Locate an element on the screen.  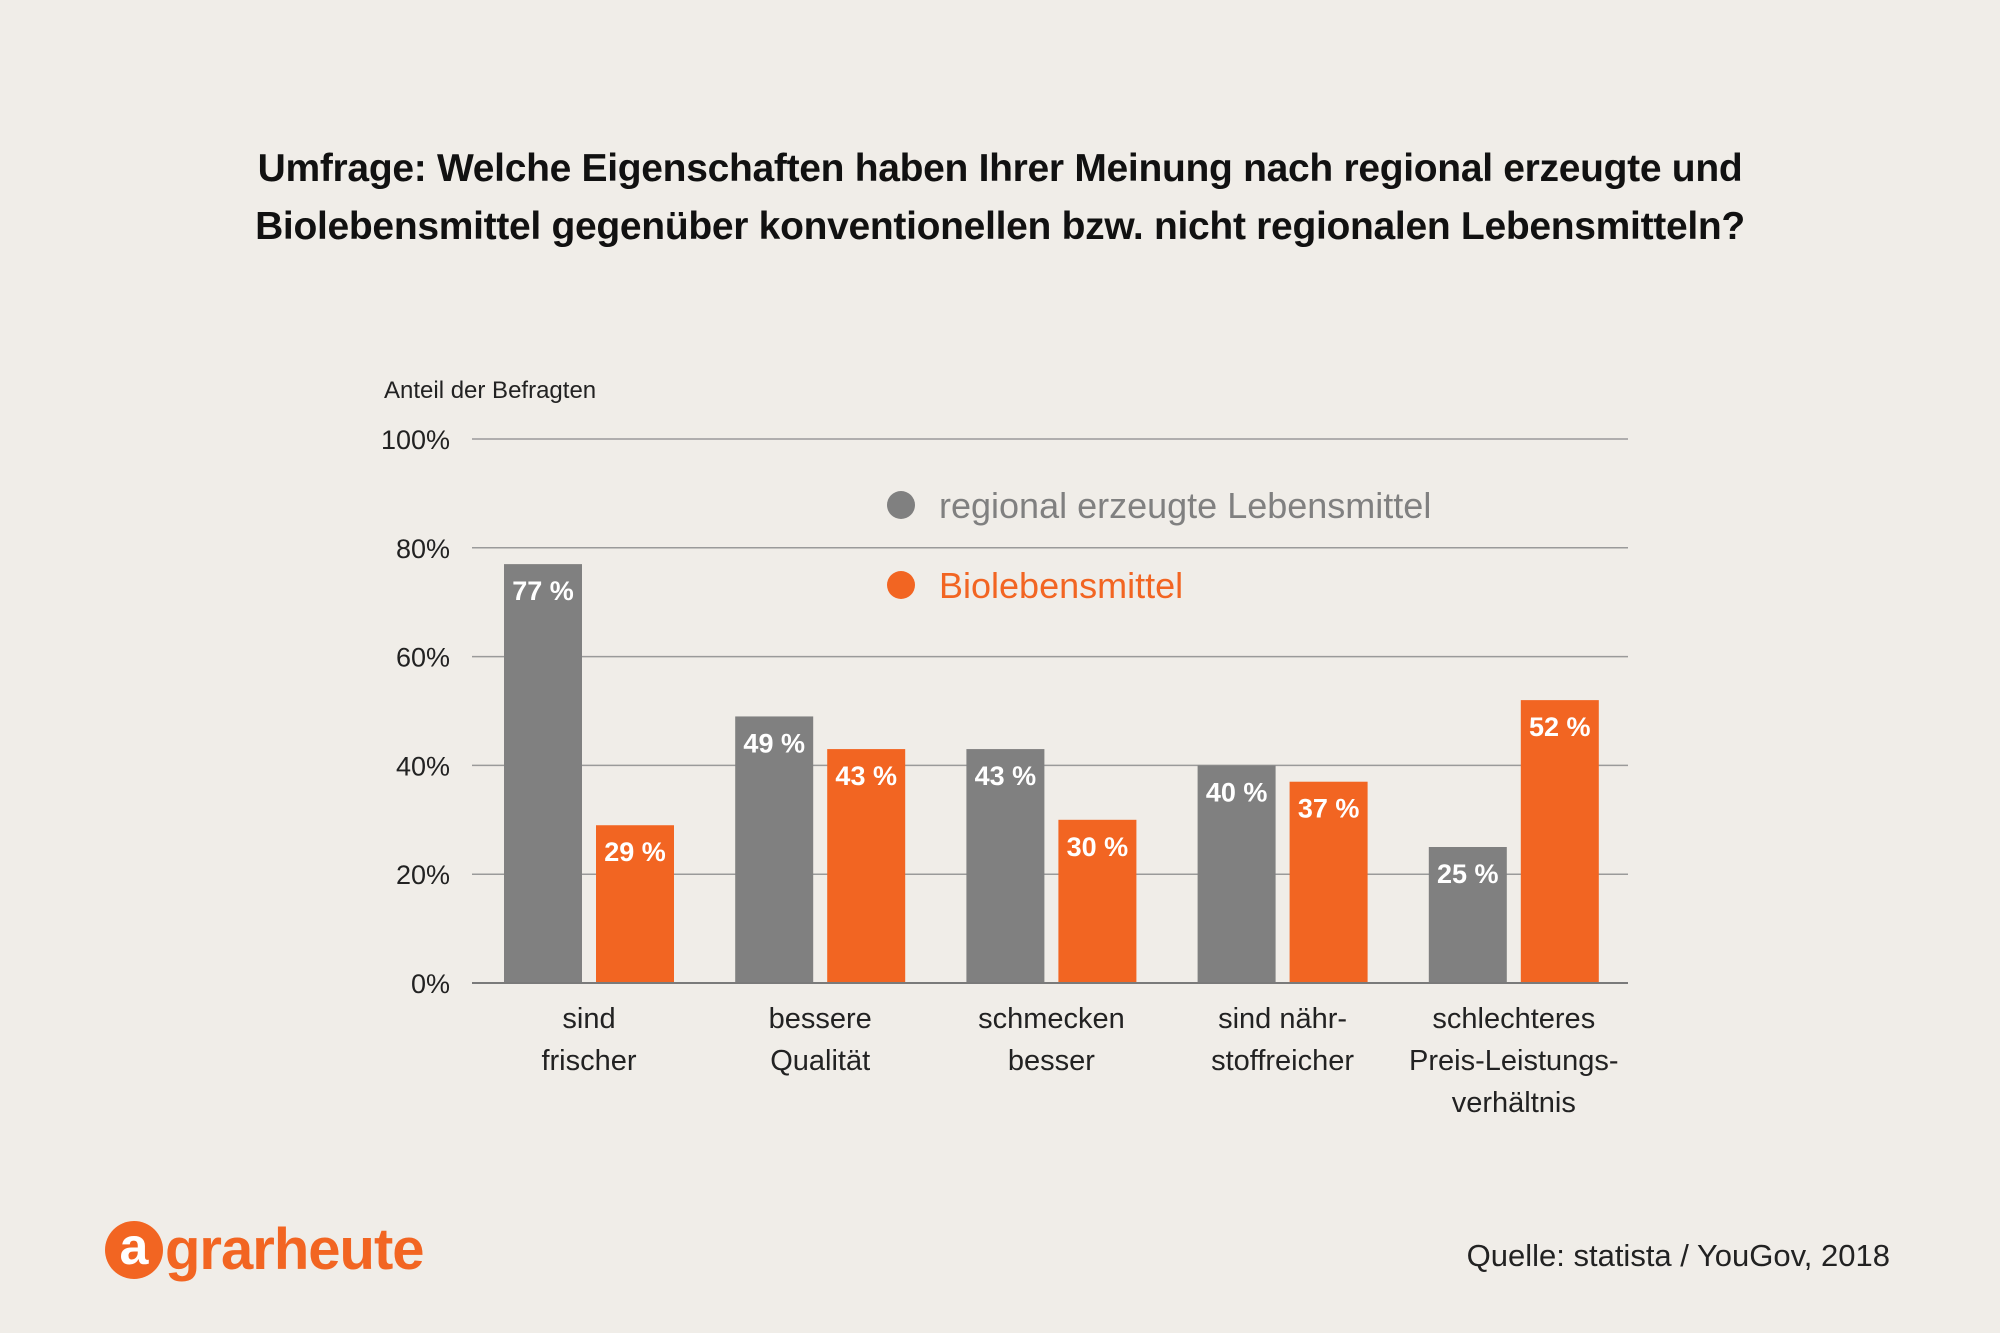
y-axis-title: Anteil der Befragten is located at coordinates (490, 390).